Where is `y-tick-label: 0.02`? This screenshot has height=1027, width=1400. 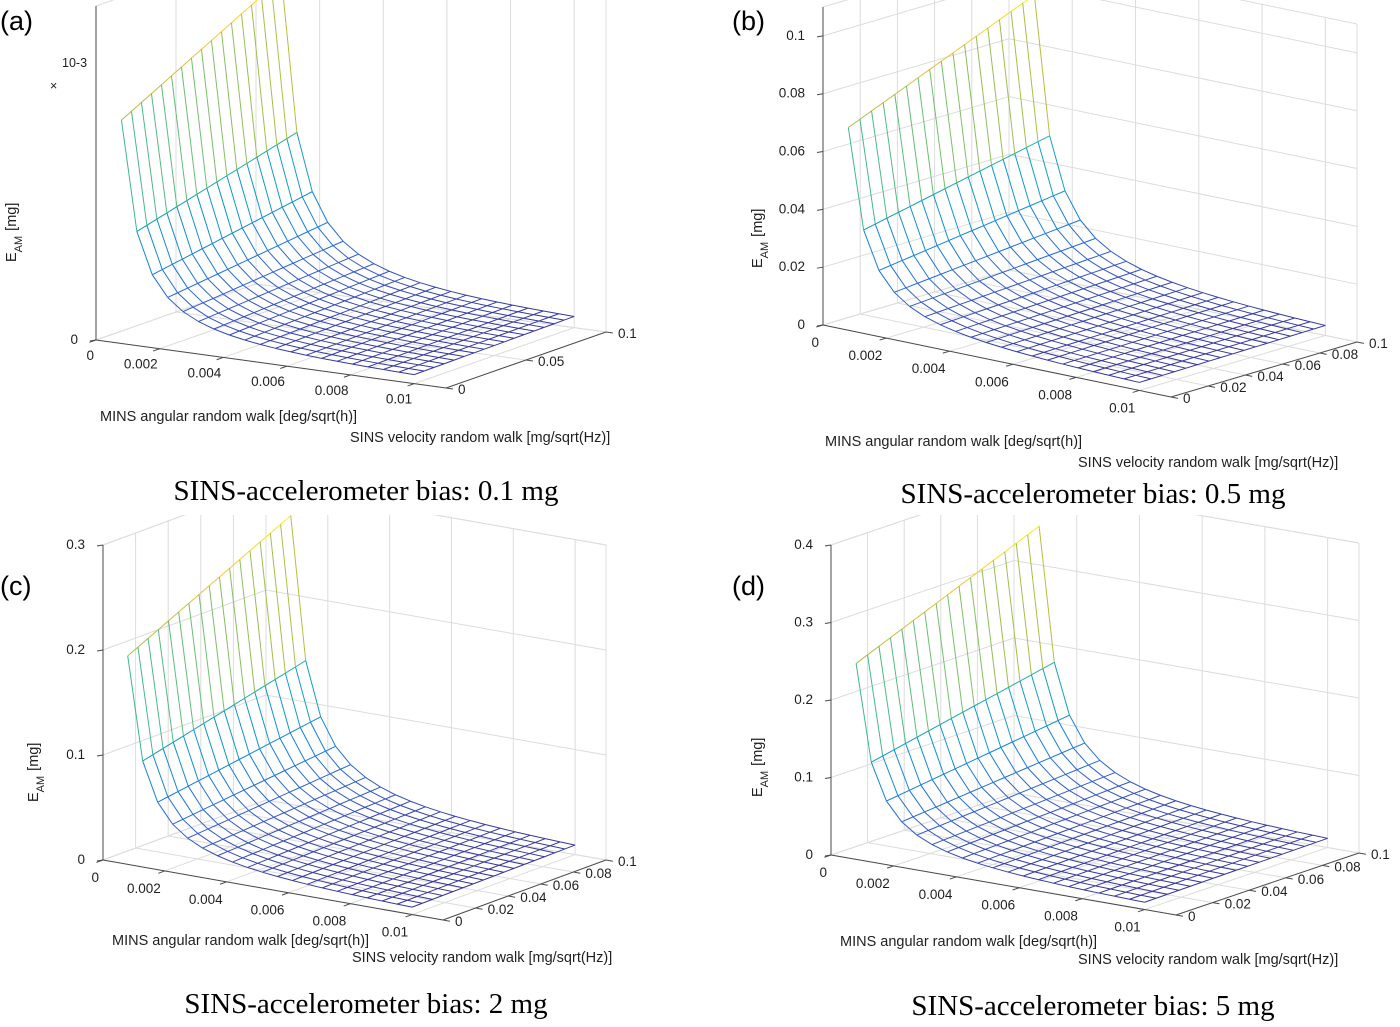
y-tick-label: 0.02 is located at coordinates (1238, 904).